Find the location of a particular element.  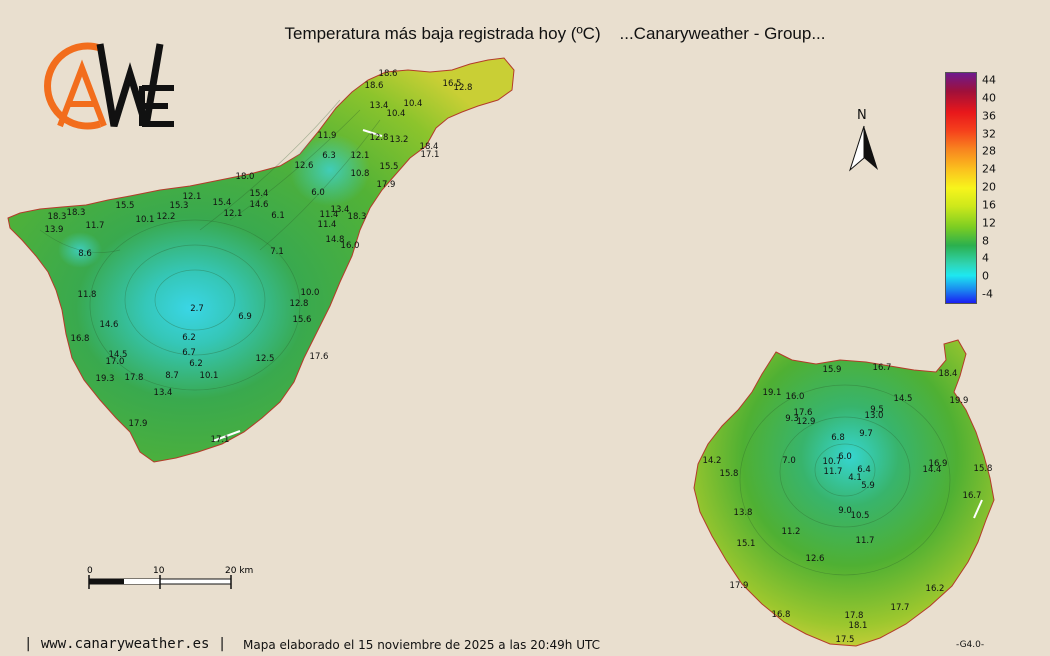

station-reading: 17.7 is located at coordinates (900, 608).